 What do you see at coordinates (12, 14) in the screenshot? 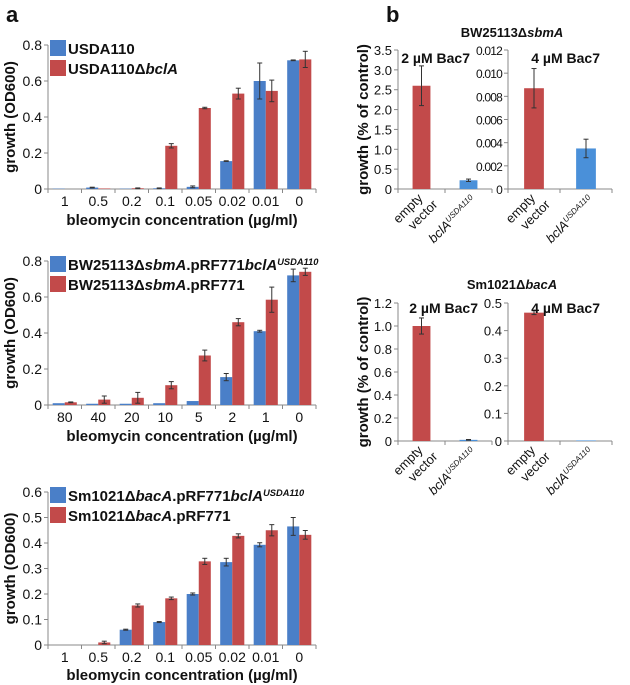
I see `panel-label-a: a` at bounding box center [12, 14].